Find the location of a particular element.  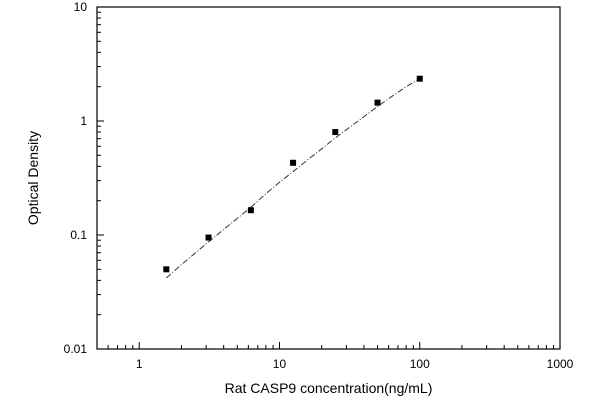

y-tick-label: 0.1 is located at coordinates (78, 235).